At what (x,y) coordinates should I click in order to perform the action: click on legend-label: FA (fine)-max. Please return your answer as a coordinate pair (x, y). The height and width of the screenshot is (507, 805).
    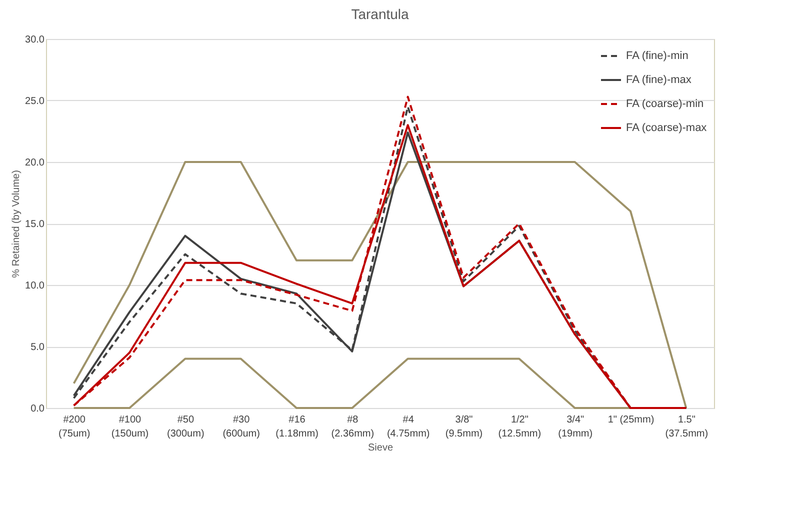
    Looking at the image, I should click on (659, 80).